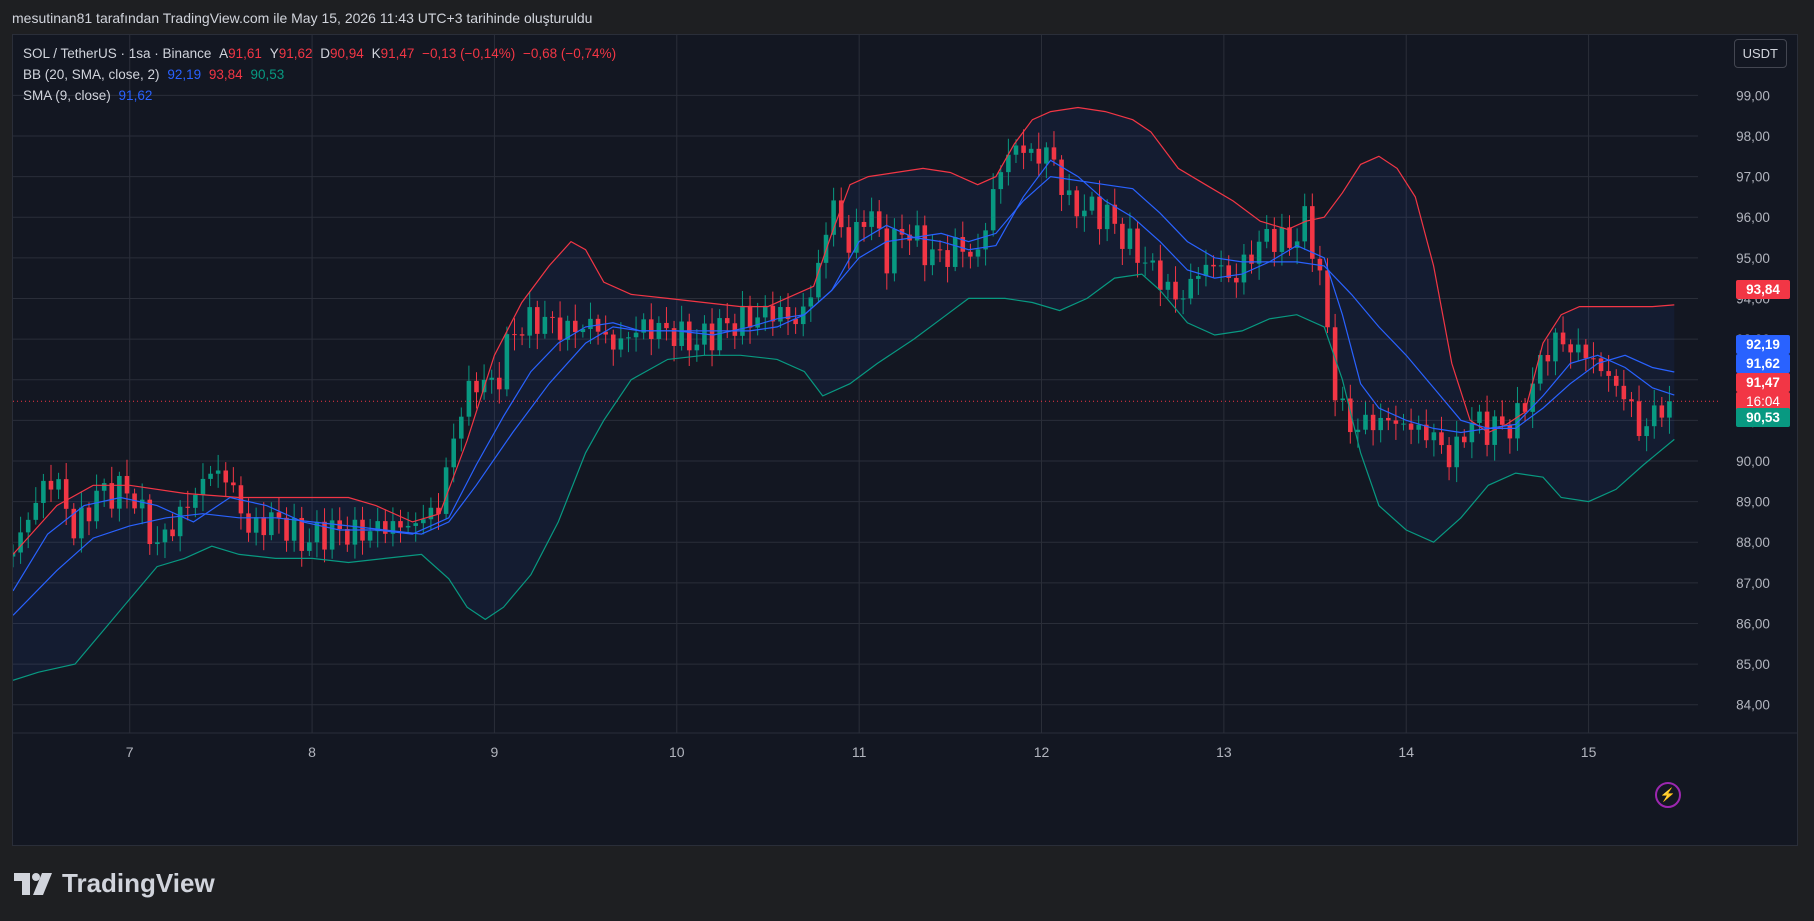 The image size is (1814, 921). I want to click on bb-upper-value: 93,84, so click(225, 74).